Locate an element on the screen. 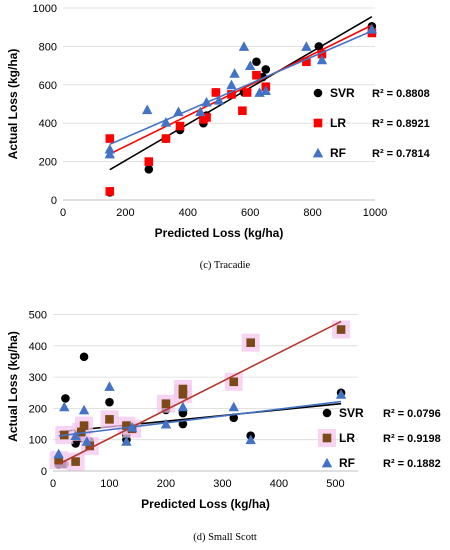  legend-label-rf: RF is located at coordinates (347, 463).